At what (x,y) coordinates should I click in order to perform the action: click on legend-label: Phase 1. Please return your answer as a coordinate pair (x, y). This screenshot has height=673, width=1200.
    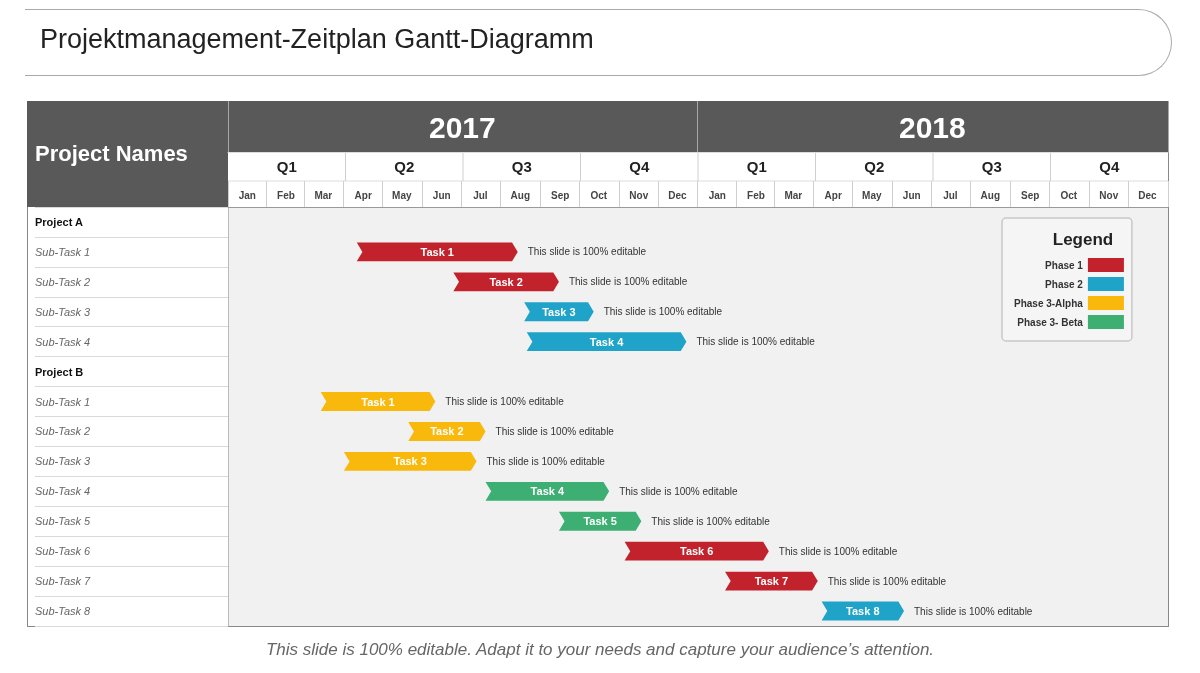
    Looking at the image, I should click on (1064, 265).